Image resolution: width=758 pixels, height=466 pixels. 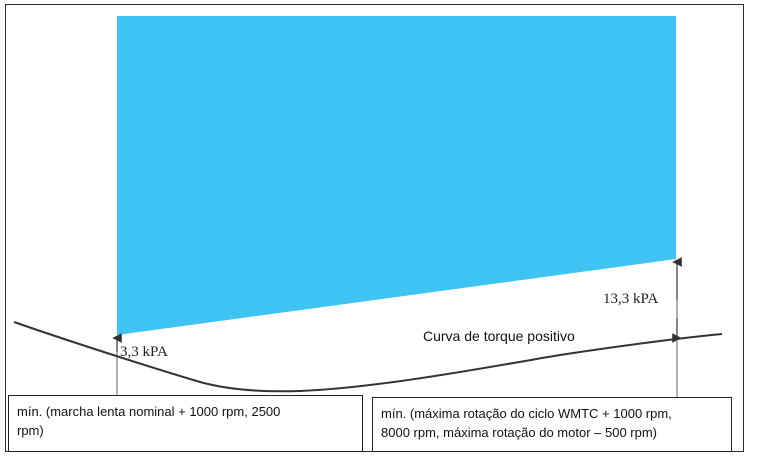 What do you see at coordinates (368, 357) in the screenshot?
I see `torque-curve` at bounding box center [368, 357].